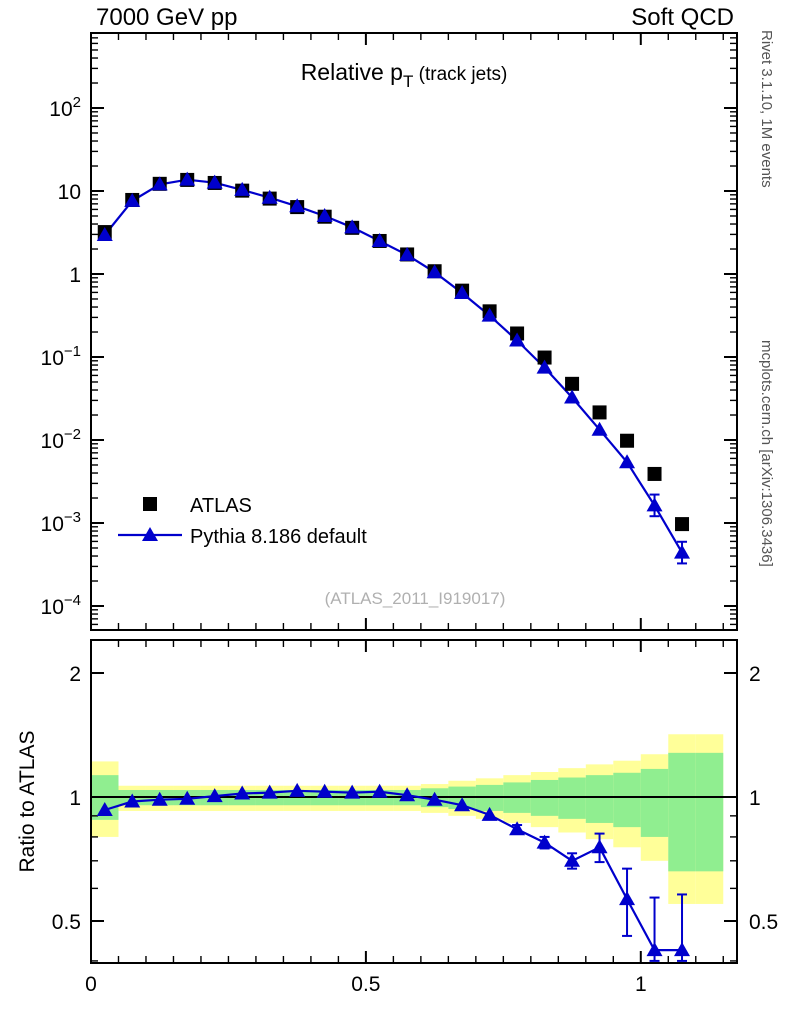  What do you see at coordinates (65, 107) in the screenshot?
I see `y-axis-tick-label: 10²` at bounding box center [65, 107].